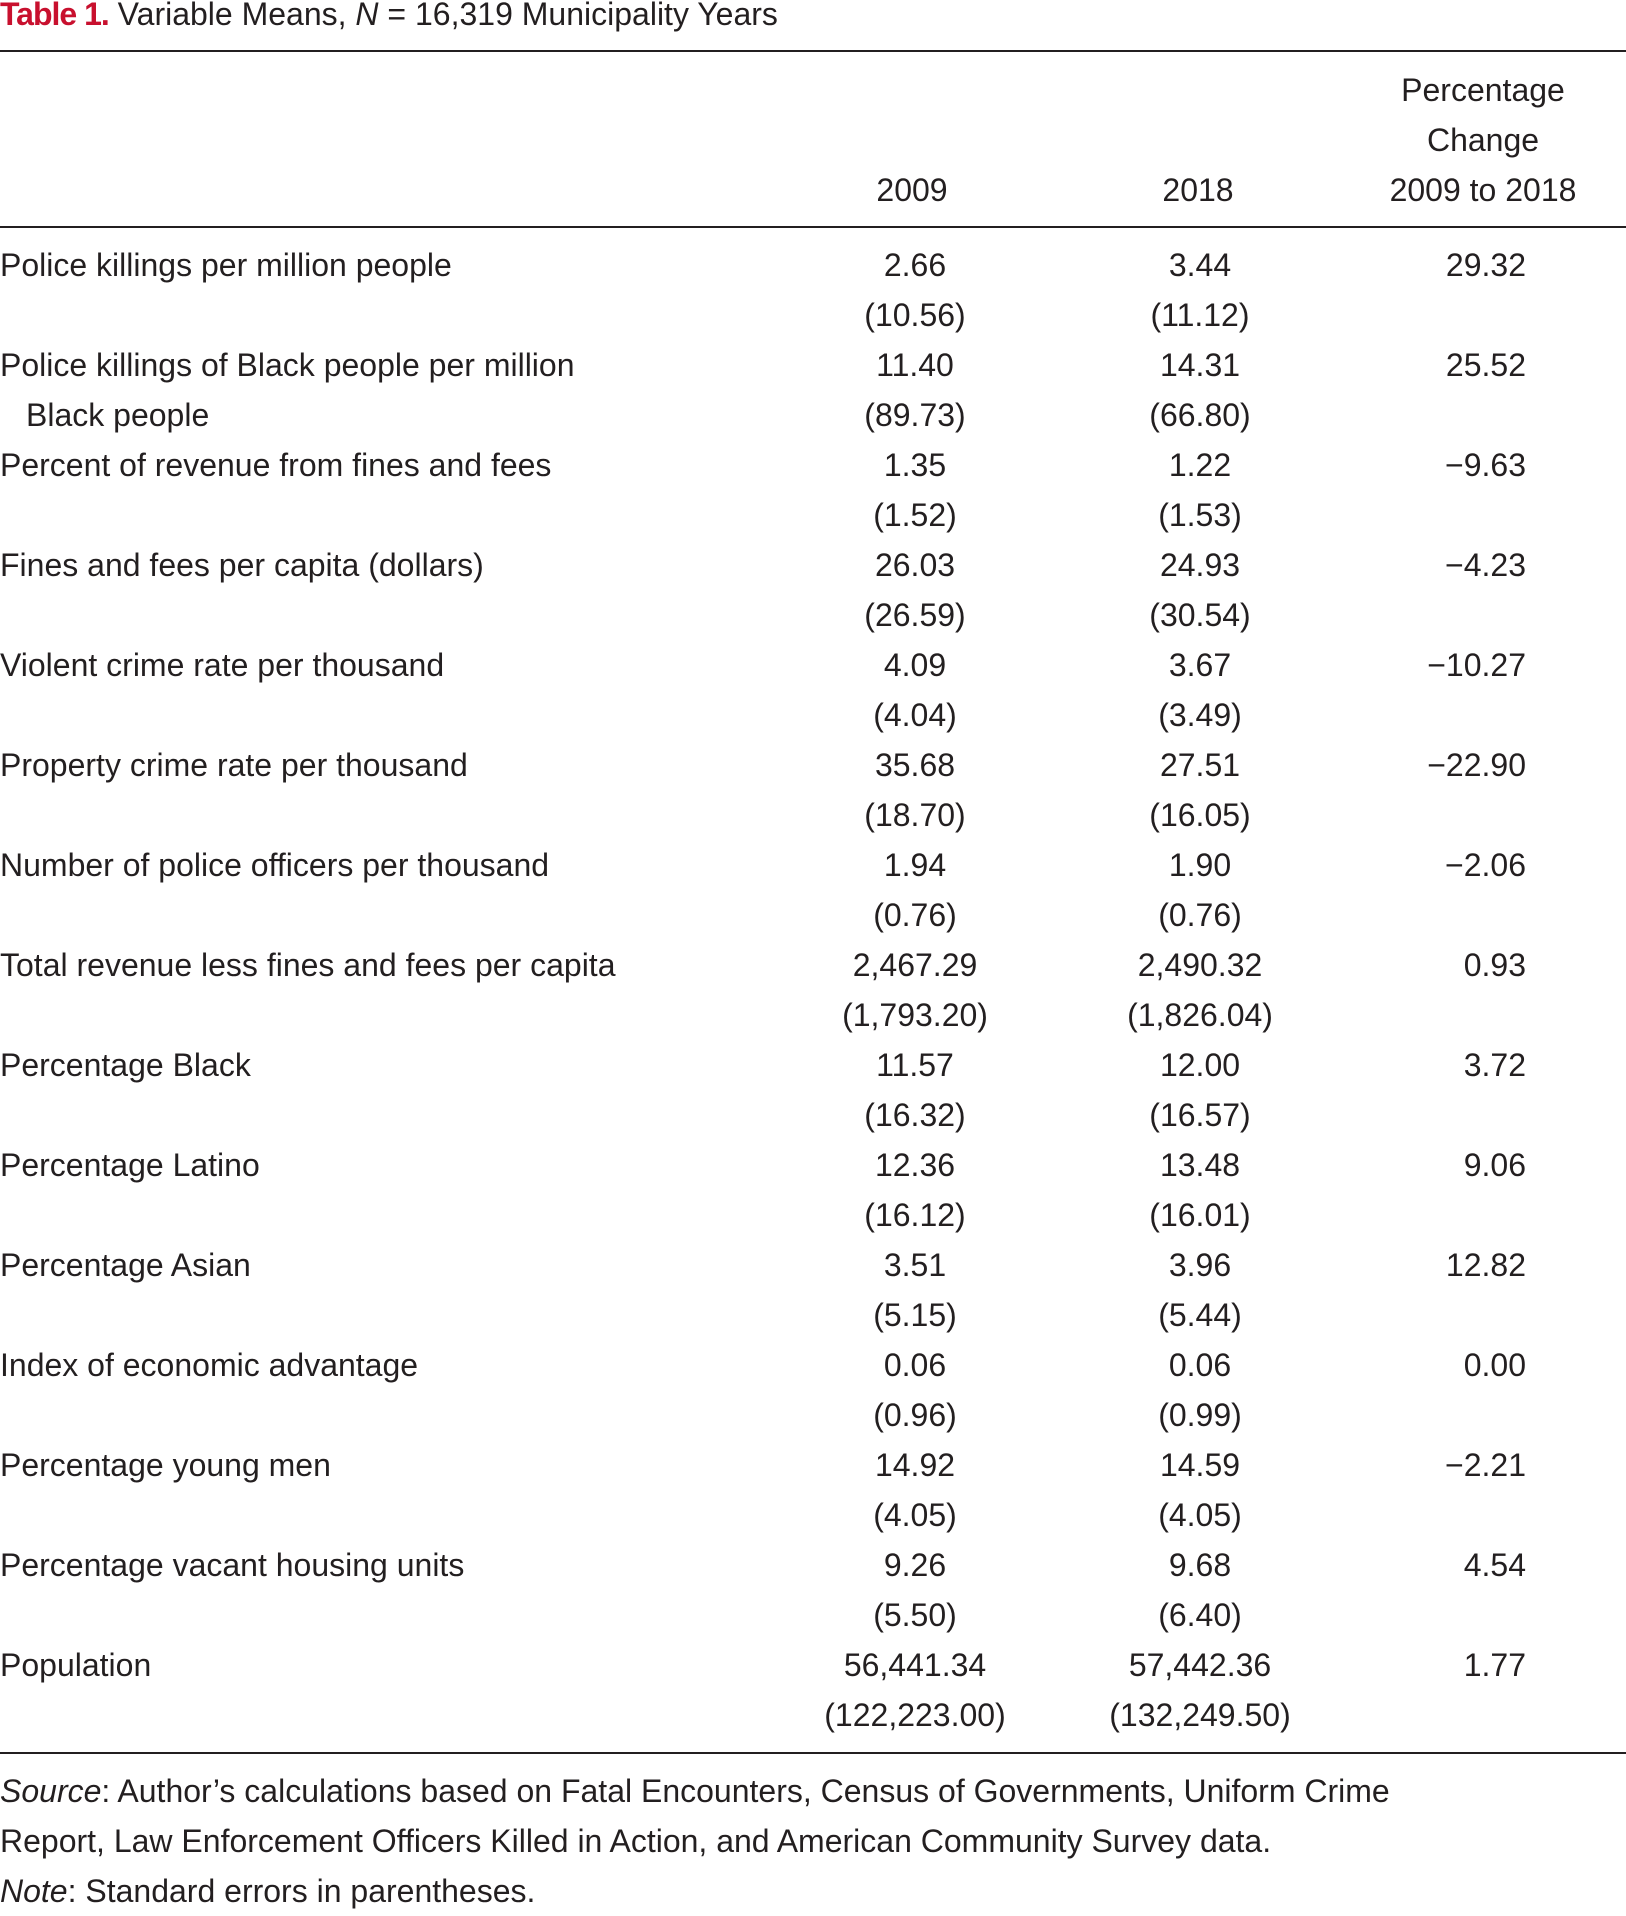 Image resolution: width=1626 pixels, height=1916 pixels. What do you see at coordinates (1200, 1565) in the screenshot?
I see `mean-2018: 9.68` at bounding box center [1200, 1565].